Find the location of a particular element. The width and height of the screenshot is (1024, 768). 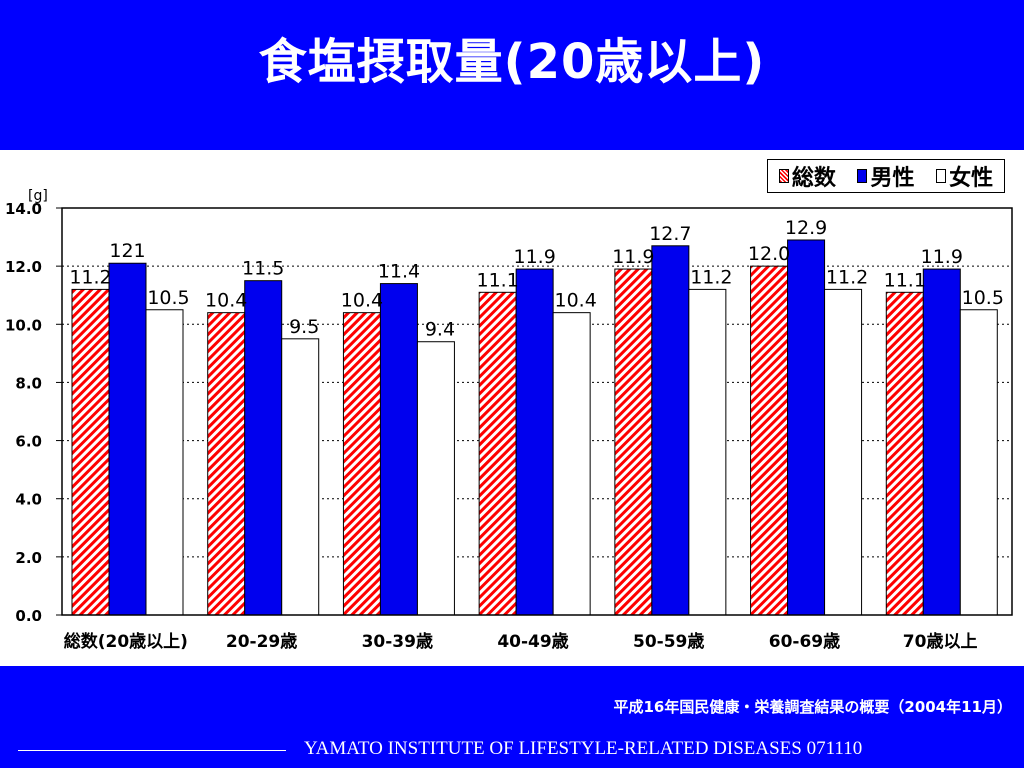

y-tick-label: 10.0 is located at coordinates (23, 325).